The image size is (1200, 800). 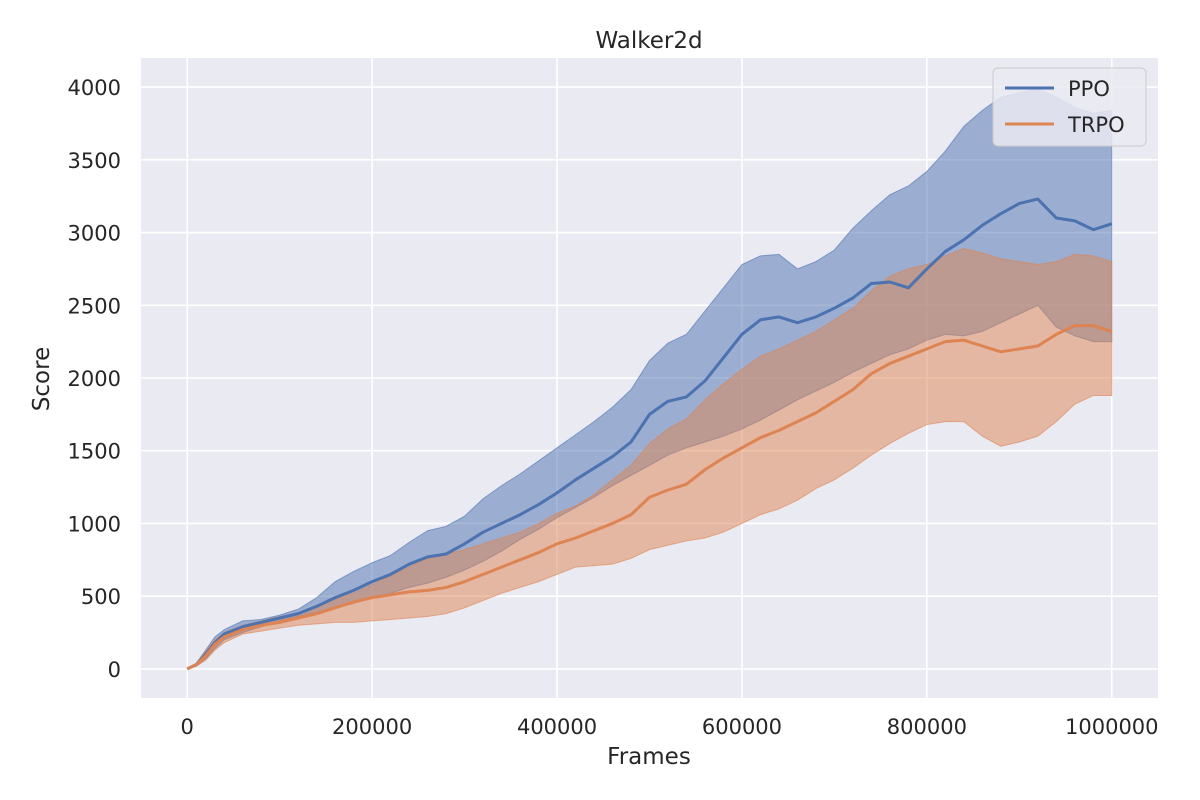 What do you see at coordinates (114, 670) in the screenshot?
I see `y-tick-label: 0` at bounding box center [114, 670].